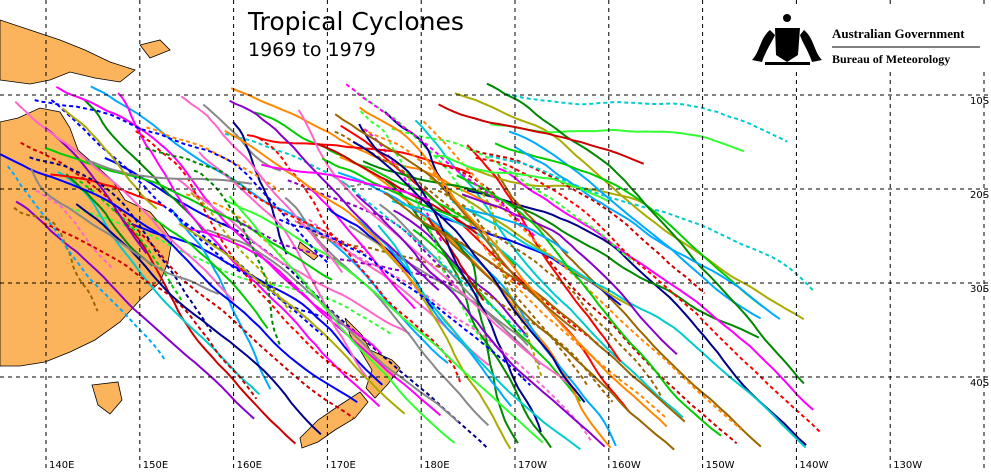  What do you see at coordinates (436, 465) in the screenshot?
I see `longitude-label: 180E` at bounding box center [436, 465].